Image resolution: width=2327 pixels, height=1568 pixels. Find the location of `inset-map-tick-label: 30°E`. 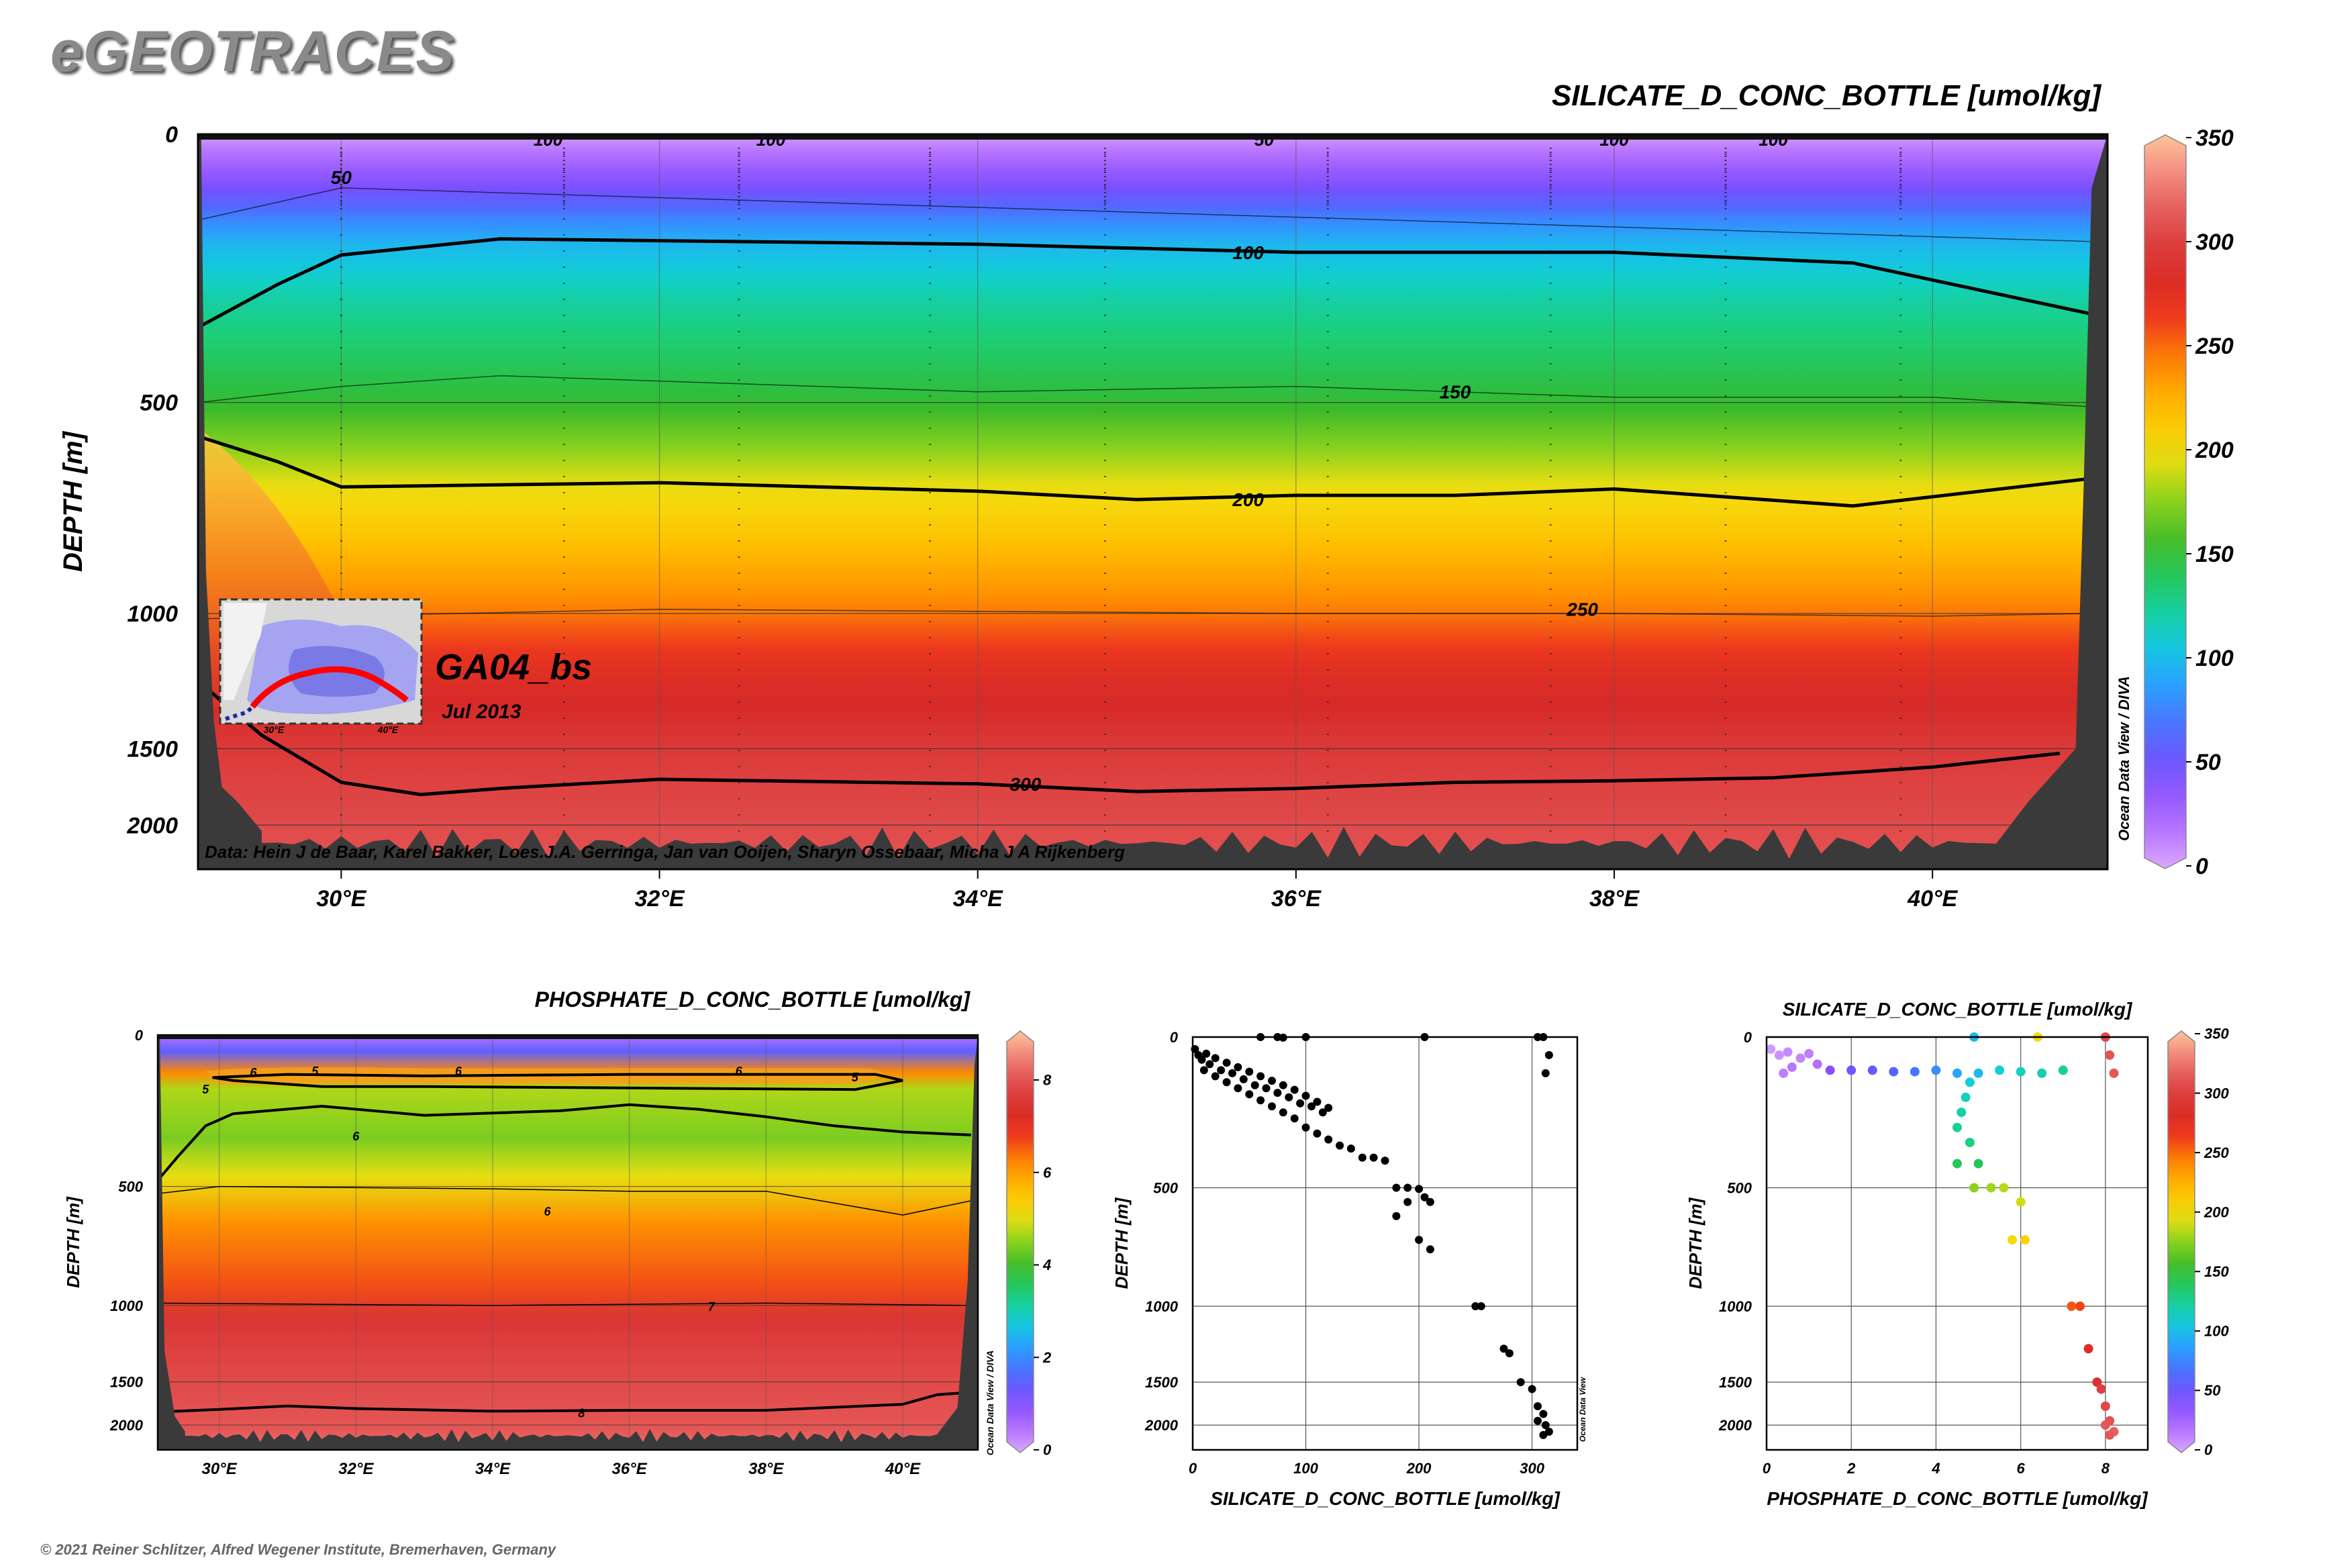

inset-map-tick-label: 30°E is located at coordinates (274, 730).